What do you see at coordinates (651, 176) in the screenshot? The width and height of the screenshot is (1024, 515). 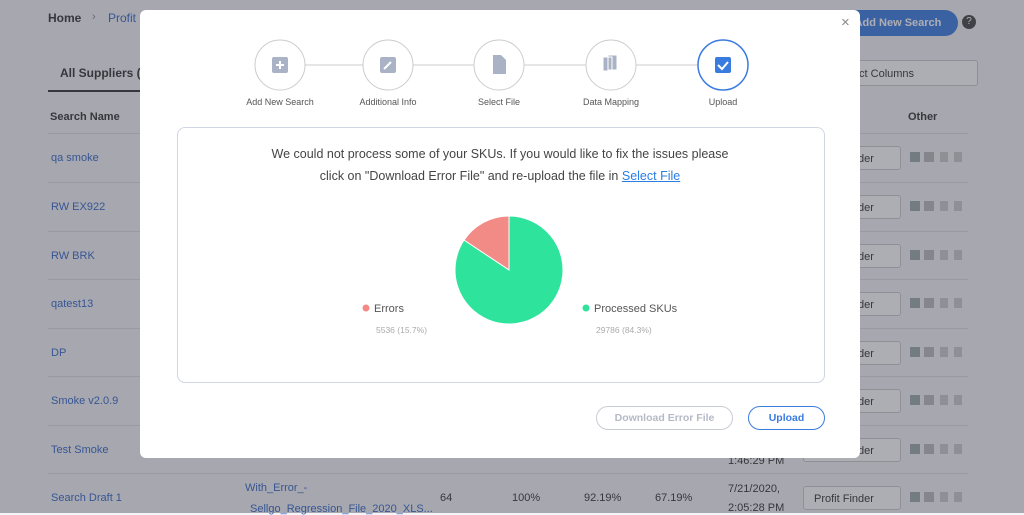 I see `select-file-link: Select File` at bounding box center [651, 176].